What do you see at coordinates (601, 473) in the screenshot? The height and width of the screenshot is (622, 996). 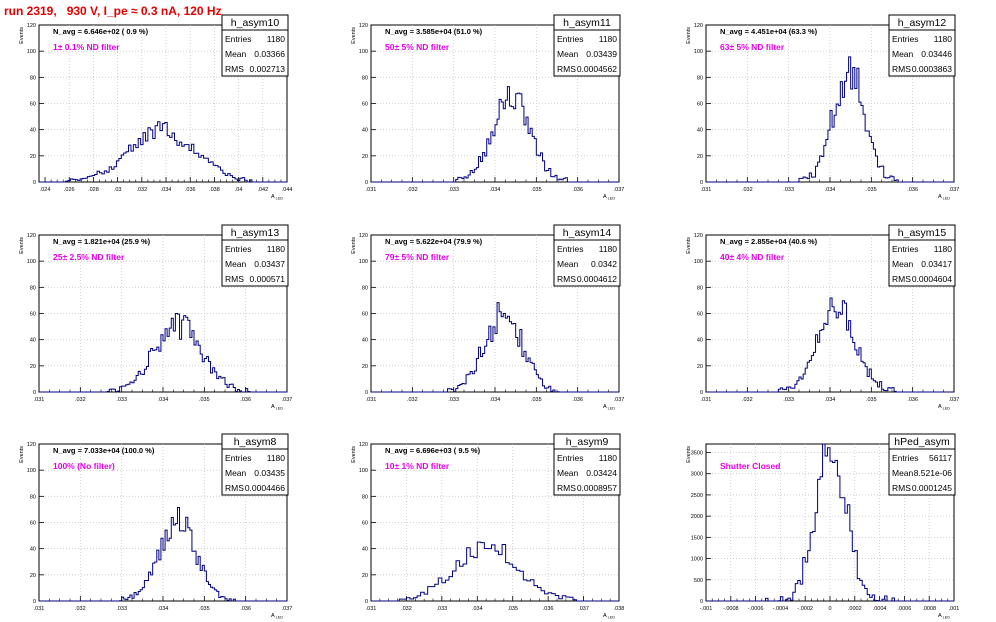 I see `stats-value: 0.03424` at bounding box center [601, 473].